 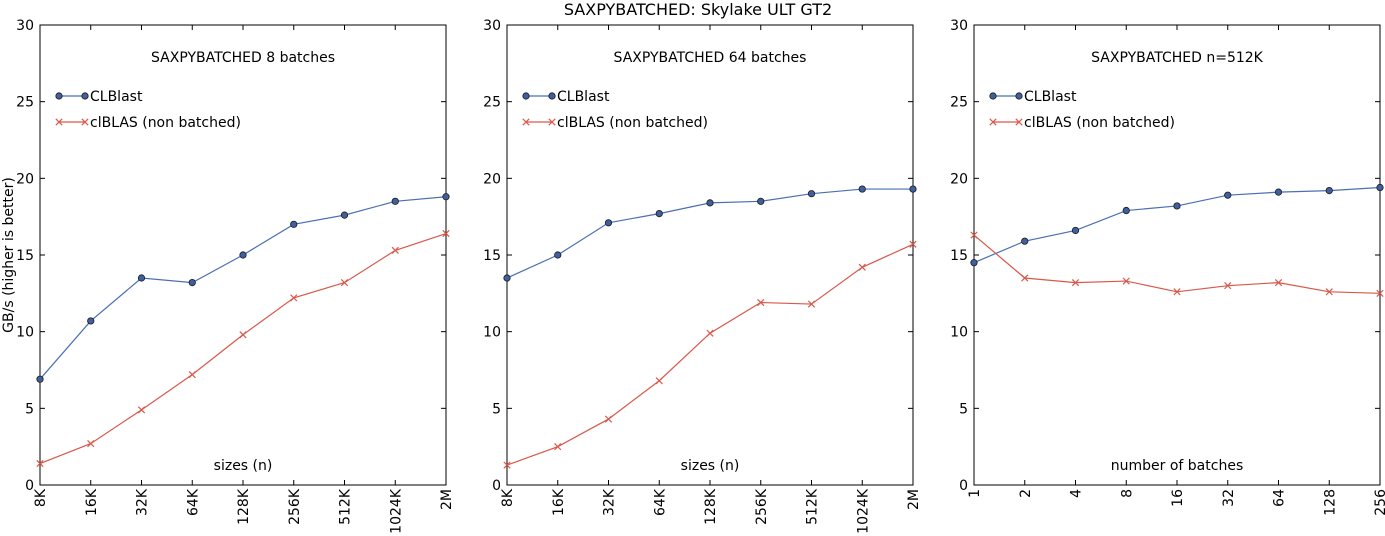 What do you see at coordinates (914, 499) in the screenshot?
I see `x-tick-label: 2M` at bounding box center [914, 499].